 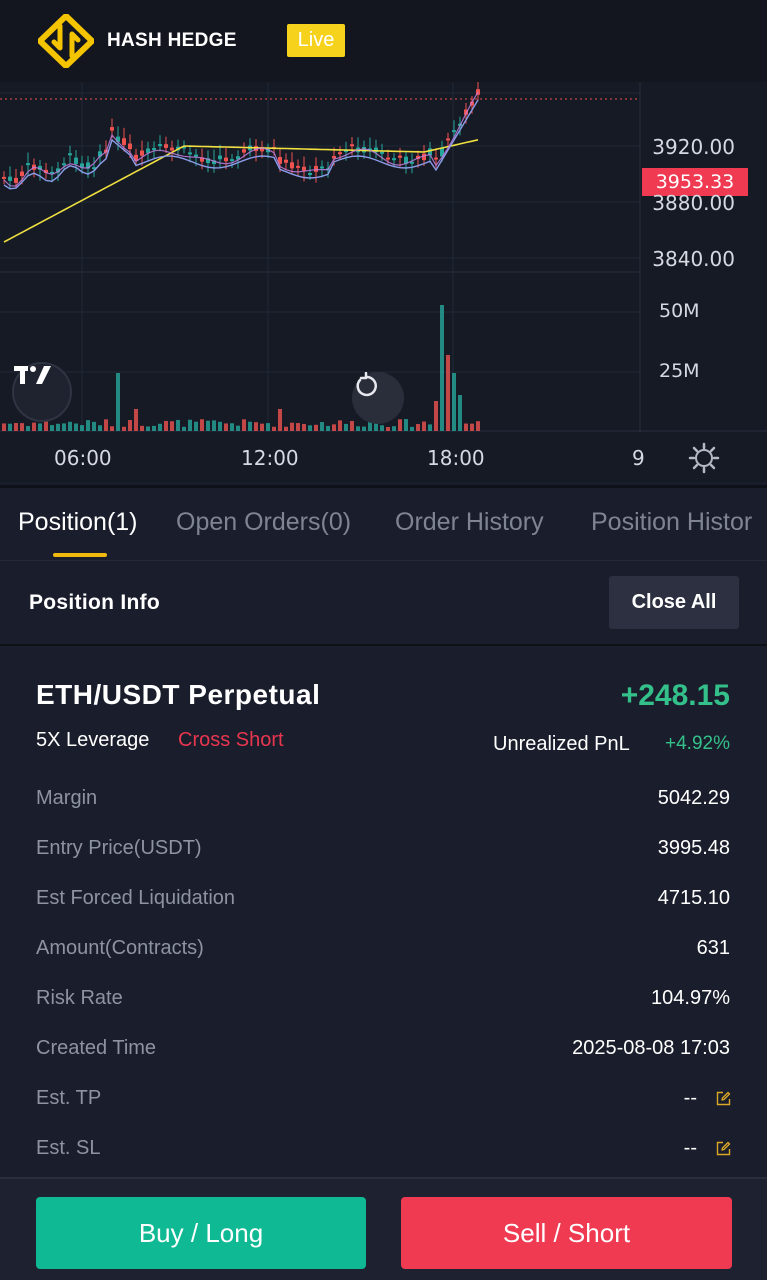 What do you see at coordinates (178, 694) in the screenshot?
I see `position-symbol: ETH/USDT Perpetual` at bounding box center [178, 694].